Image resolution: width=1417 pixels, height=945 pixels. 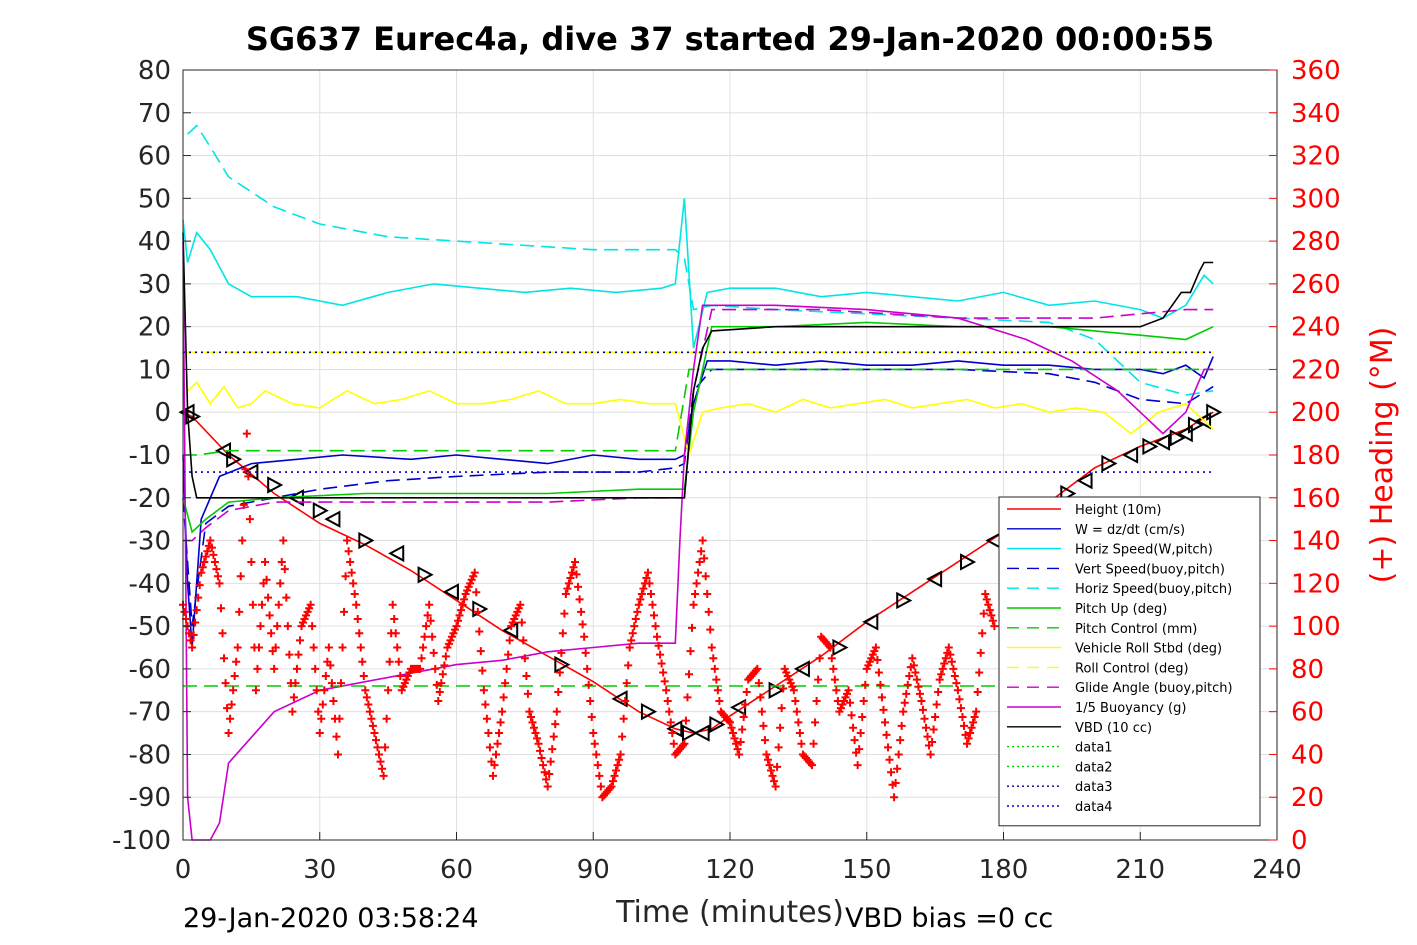 What do you see at coordinates (1307, 798) in the screenshot?
I see `y-right-tick-label: 20` at bounding box center [1307, 798].